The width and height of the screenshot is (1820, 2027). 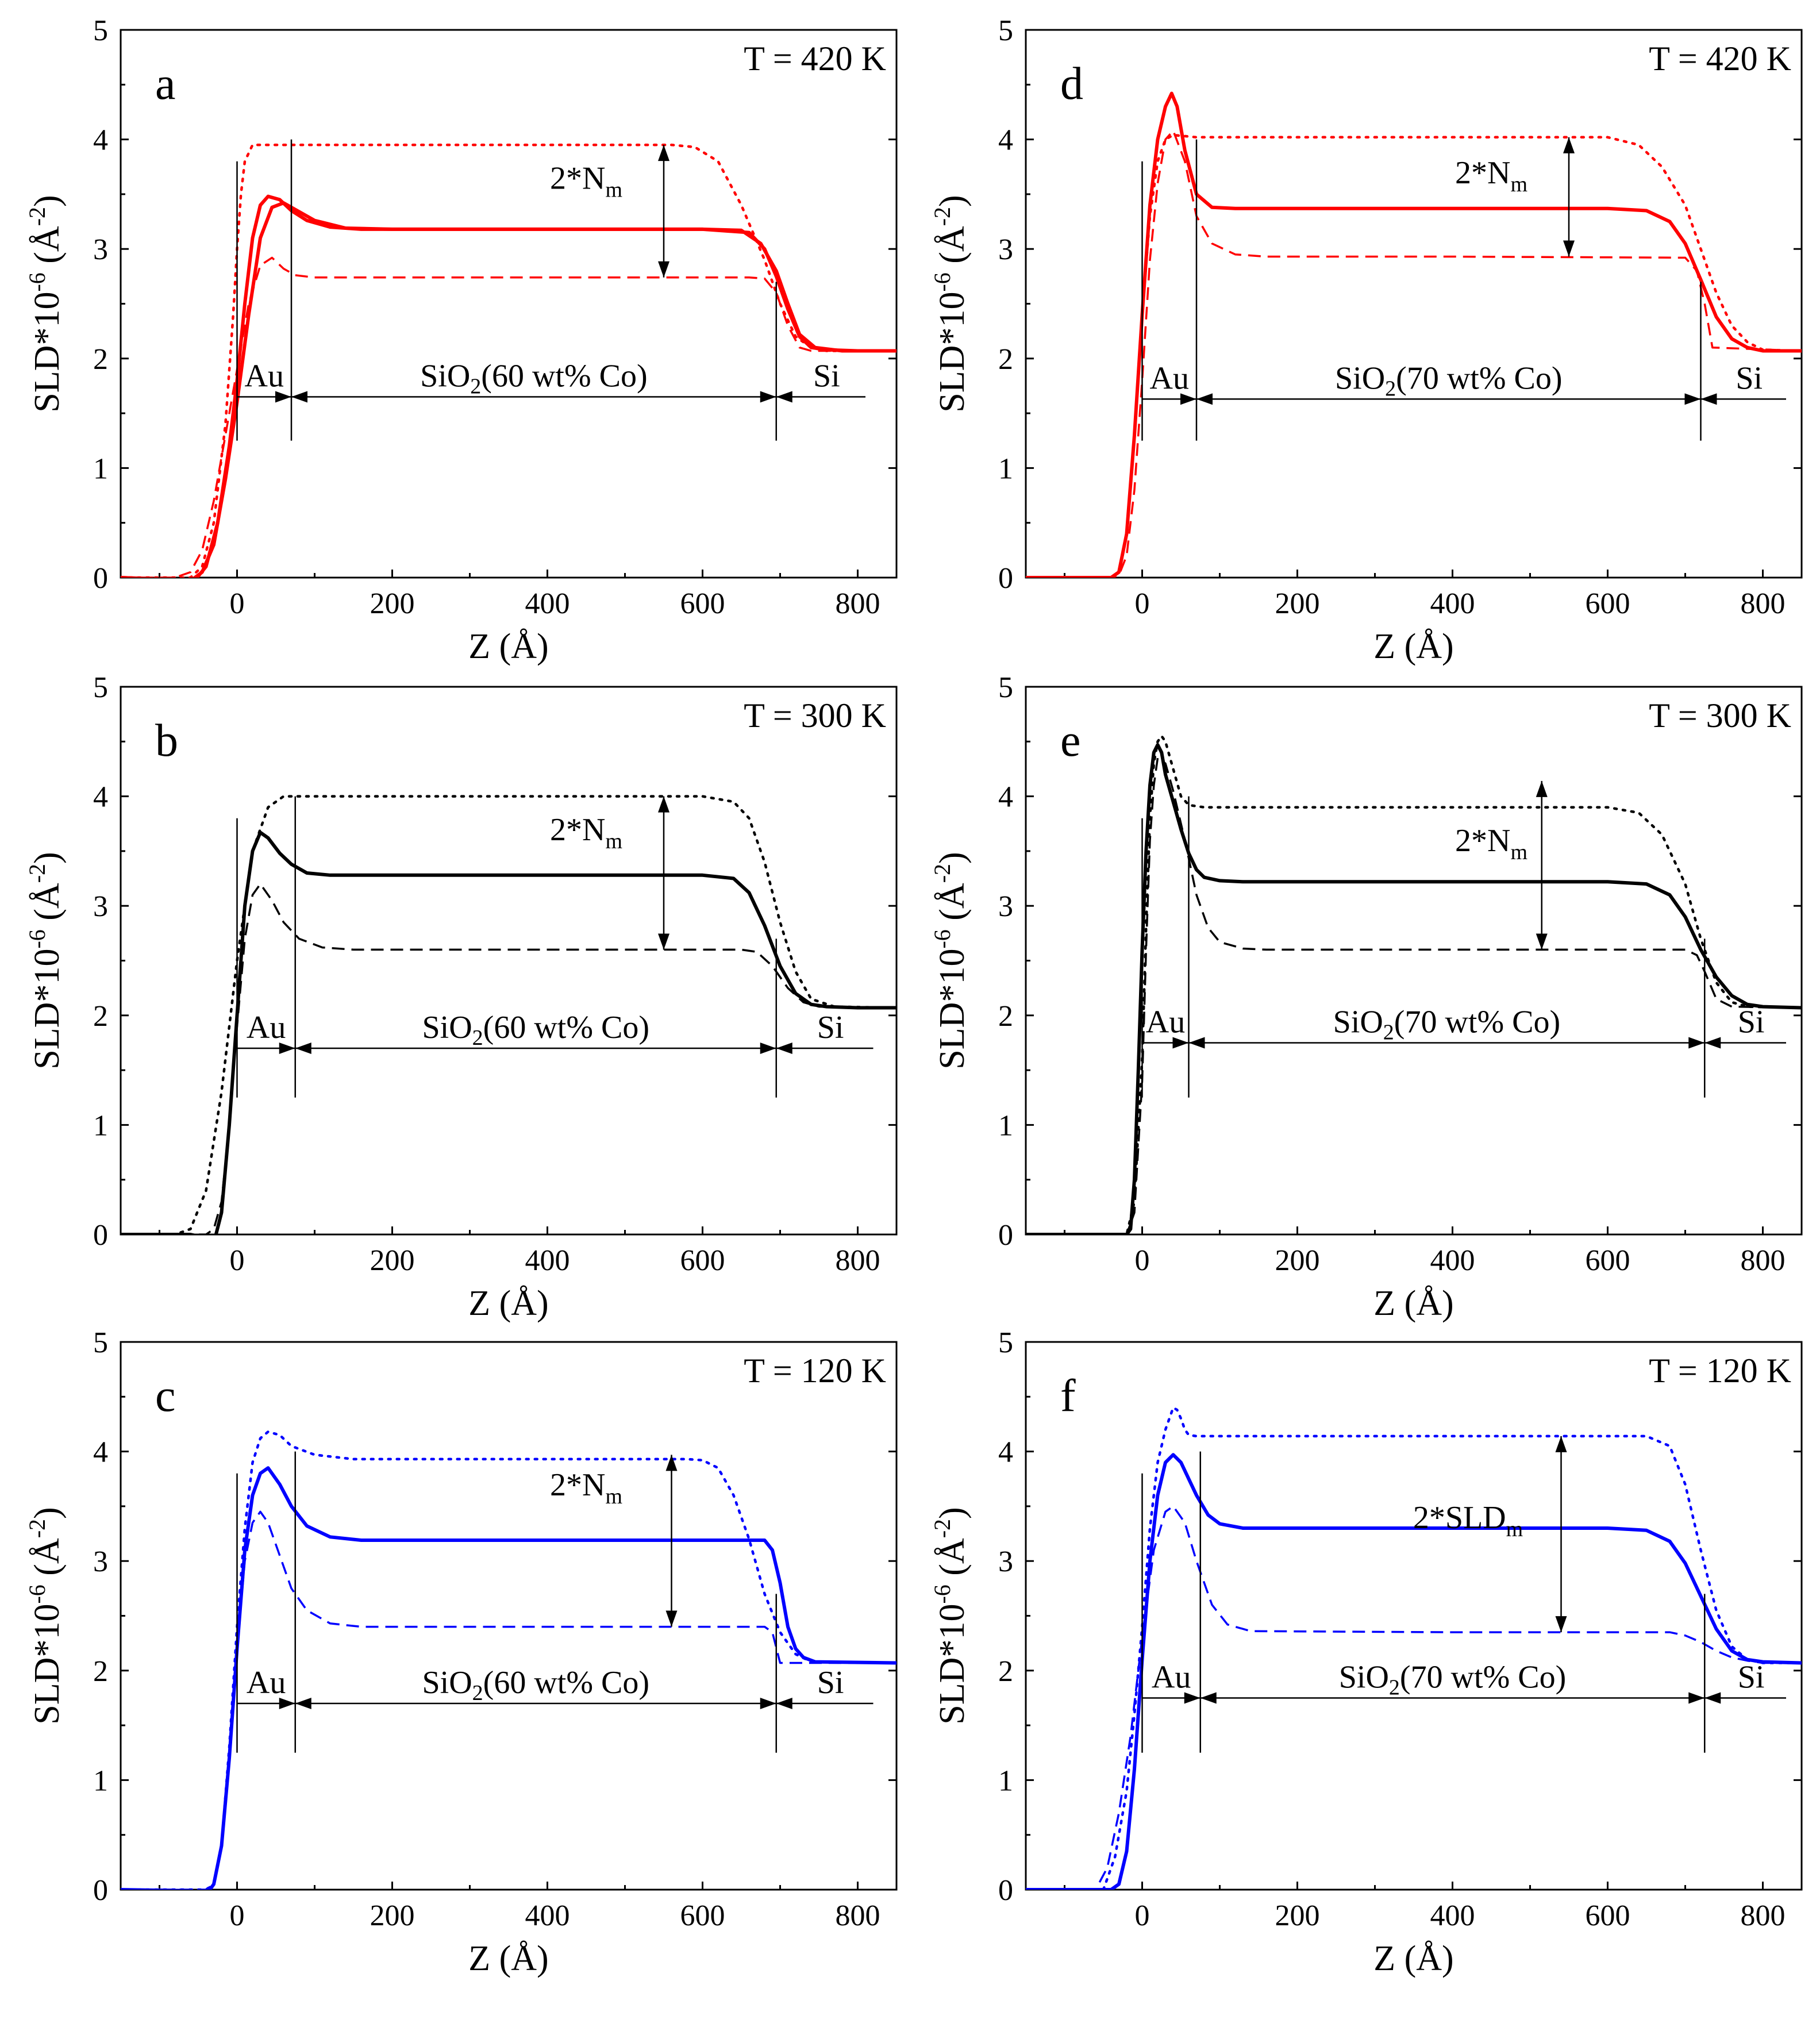 I want to click on y-tick-label: 1, so click(x=1006, y=468).